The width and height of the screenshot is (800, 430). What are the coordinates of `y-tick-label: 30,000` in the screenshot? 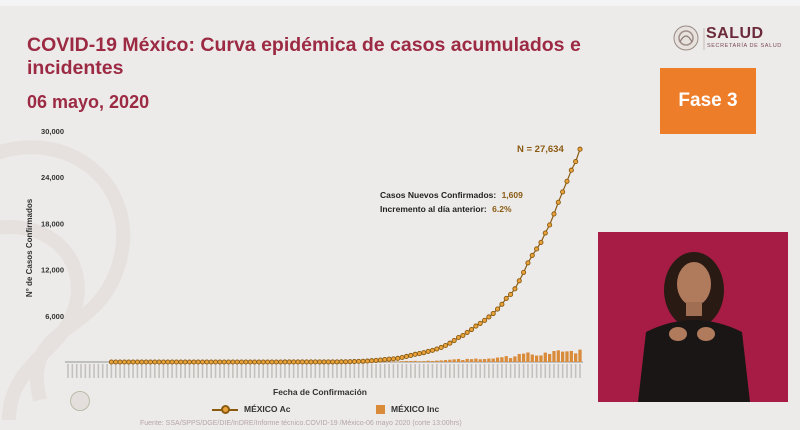 It's located at (52, 131).